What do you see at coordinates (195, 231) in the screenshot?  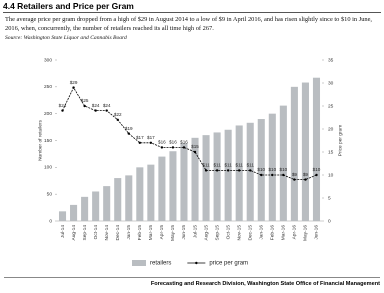 I see `x-tick-label: Jul-15` at bounding box center [195, 231].